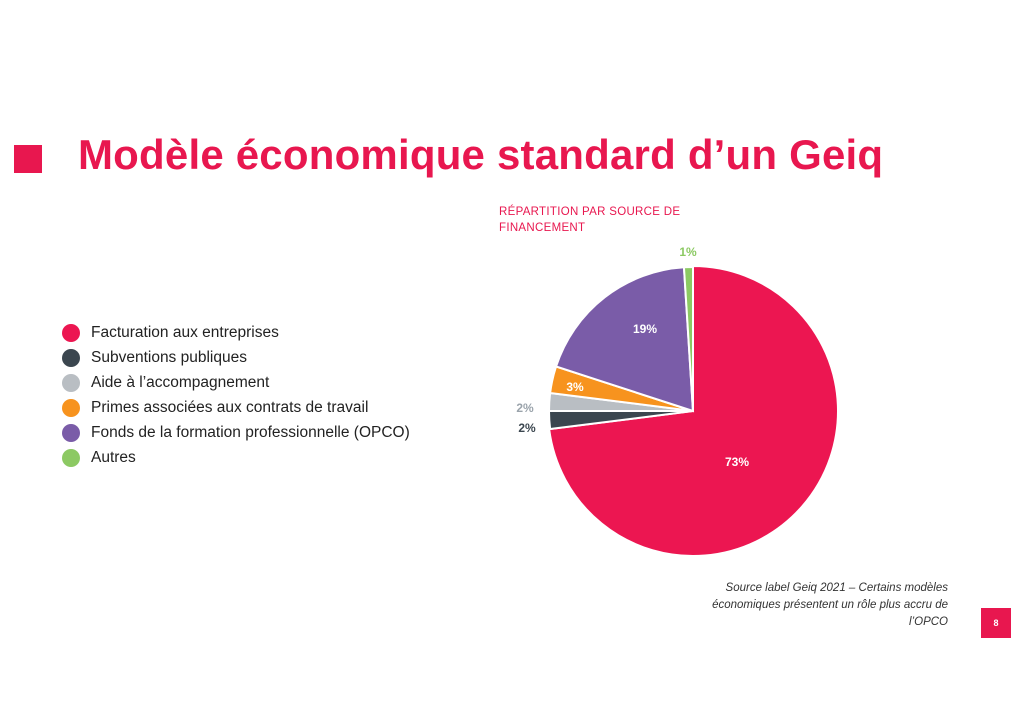  What do you see at coordinates (113, 457) in the screenshot?
I see `legend-label: Autres` at bounding box center [113, 457].